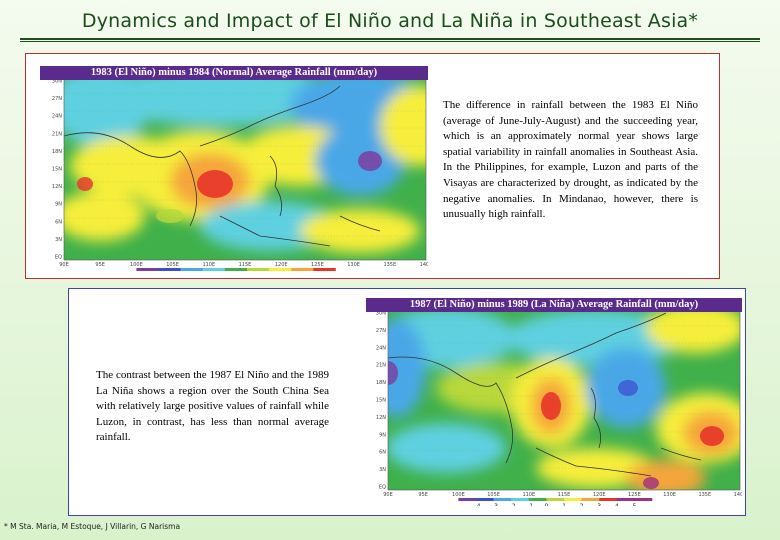 The height and width of the screenshot is (540, 780). What do you see at coordinates (617, 504) in the screenshot?
I see `colorbar-label: 4` at bounding box center [617, 504].